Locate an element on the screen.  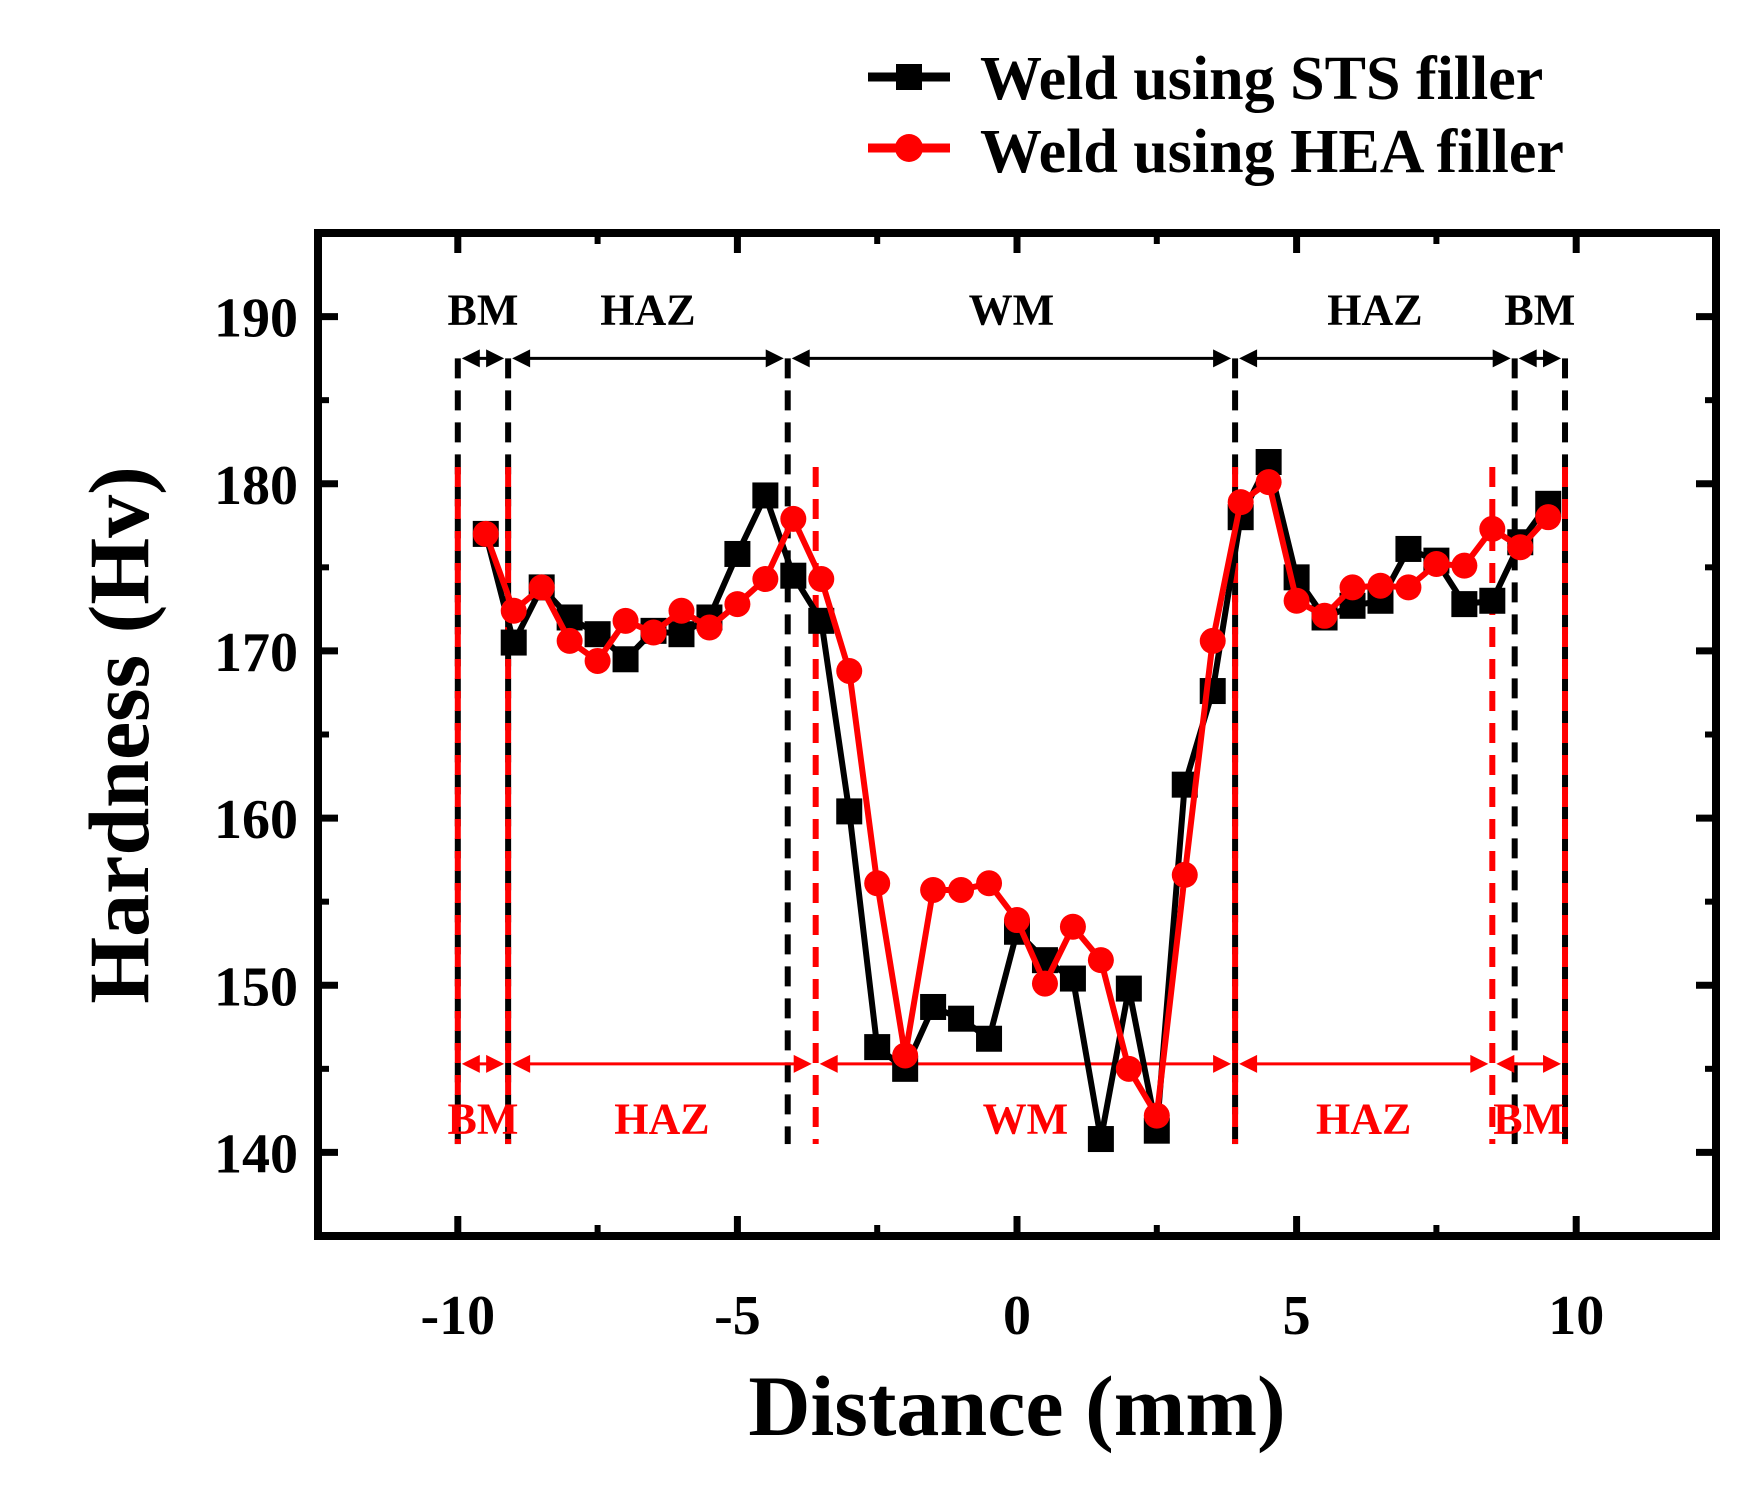
hea-zone-label: WM is located at coordinates (1026, 1119).